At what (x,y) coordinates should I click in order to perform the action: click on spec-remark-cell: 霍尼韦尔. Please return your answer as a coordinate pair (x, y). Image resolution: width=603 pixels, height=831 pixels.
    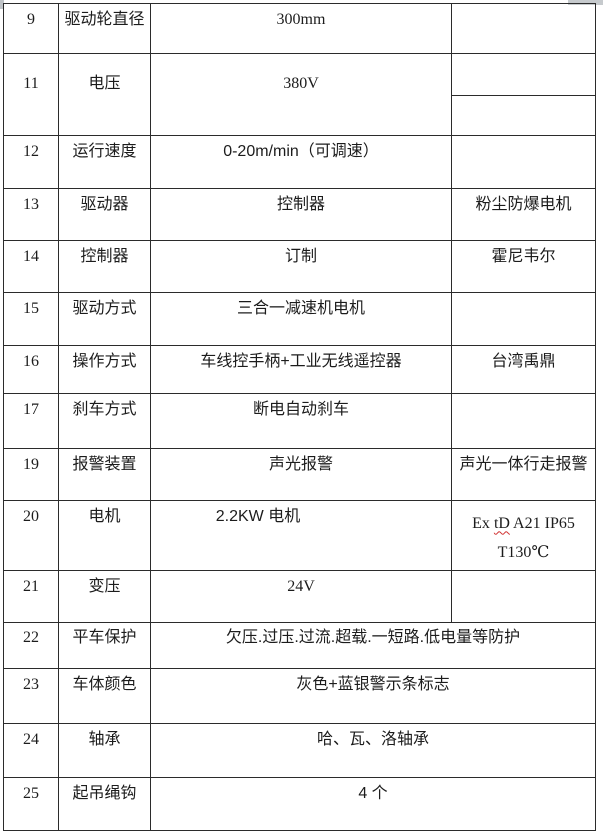
    Looking at the image, I should click on (524, 267).